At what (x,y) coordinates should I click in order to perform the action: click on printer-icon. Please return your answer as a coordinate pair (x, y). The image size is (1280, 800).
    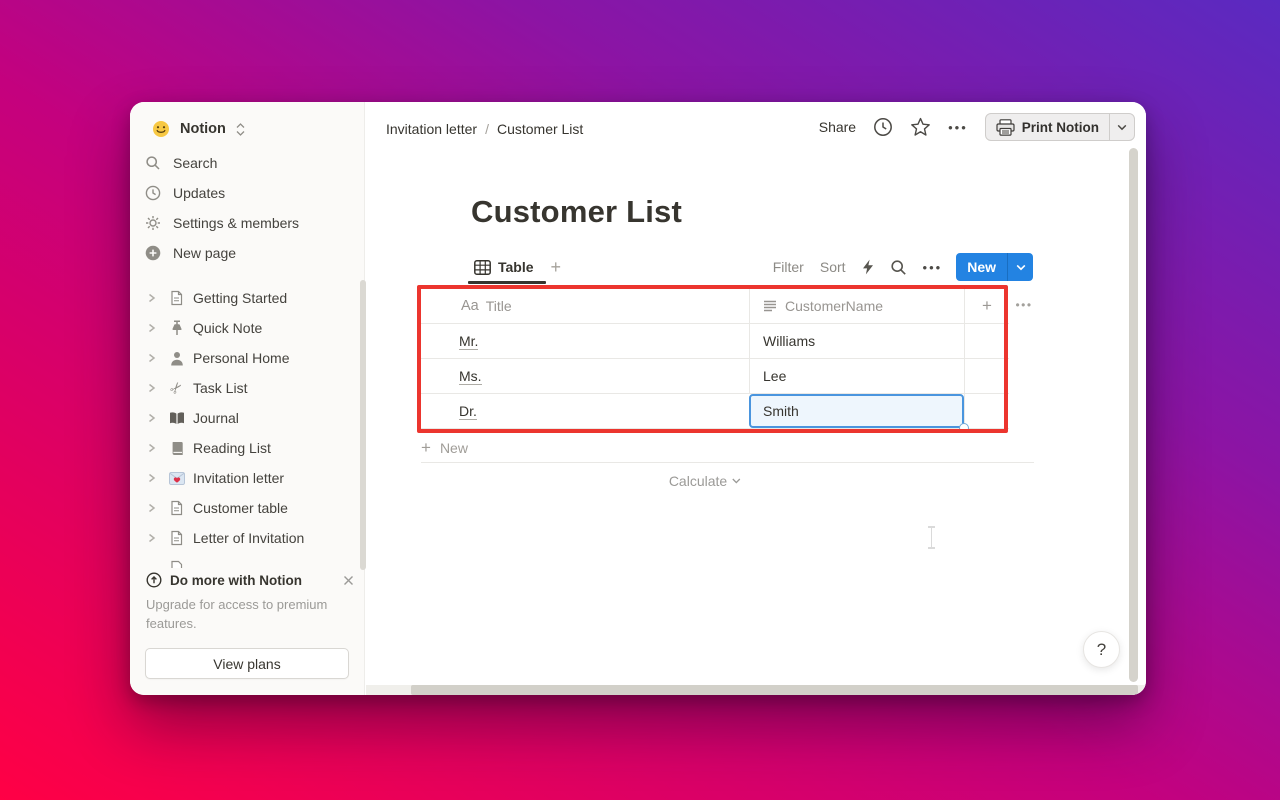
    Looking at the image, I should click on (1005, 127).